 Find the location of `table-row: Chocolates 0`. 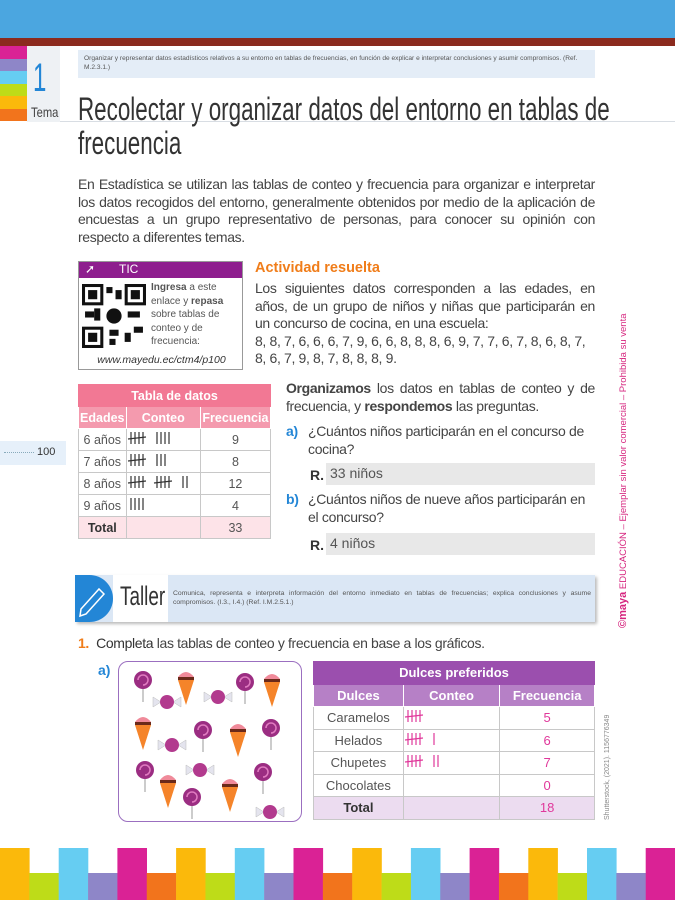

table-row: Chocolates 0 is located at coordinates (454, 785).